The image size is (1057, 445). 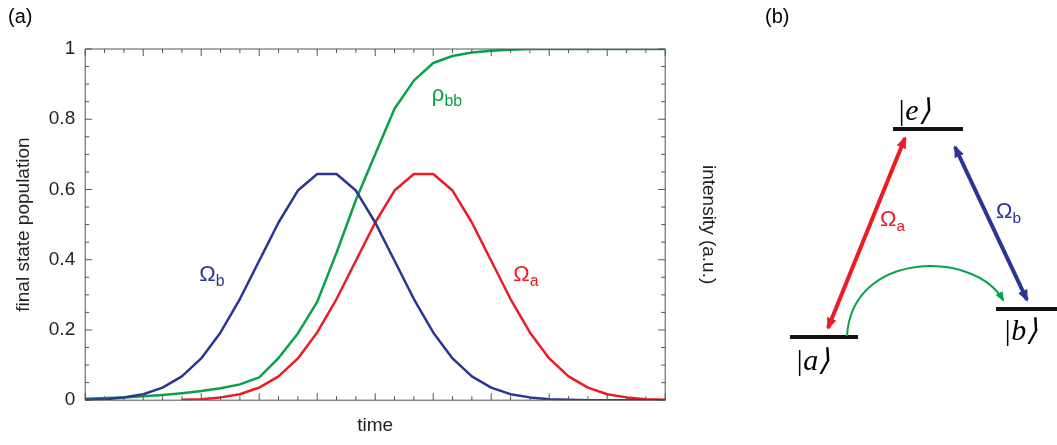 What do you see at coordinates (62, 188) in the screenshot?
I see `y-tick-label: 0.6` at bounding box center [62, 188].